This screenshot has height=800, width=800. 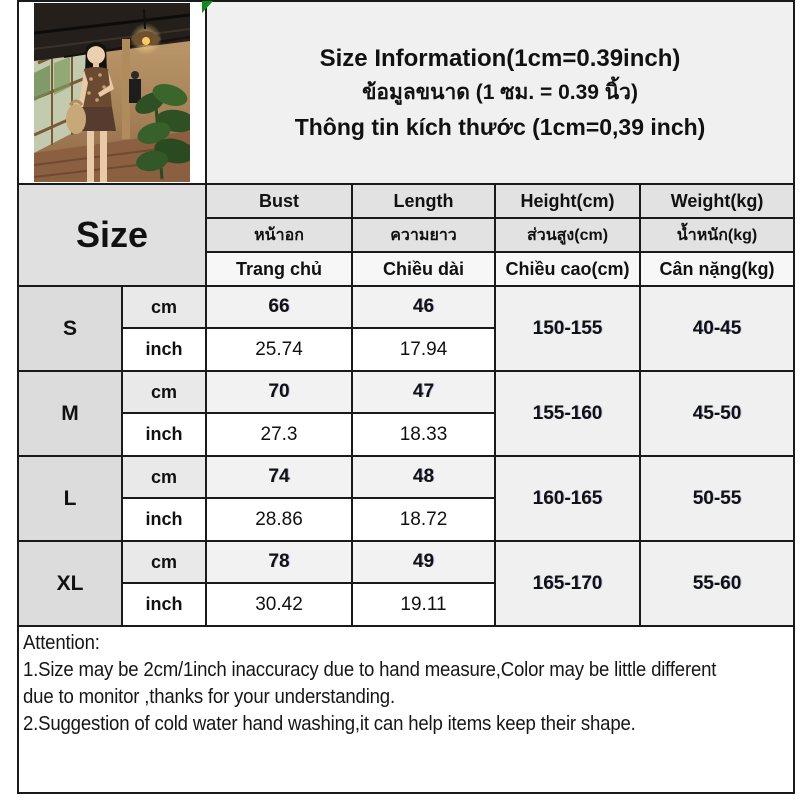 What do you see at coordinates (279, 235) in the screenshot?
I see `col-header-bust-th: หน้าอก` at bounding box center [279, 235].